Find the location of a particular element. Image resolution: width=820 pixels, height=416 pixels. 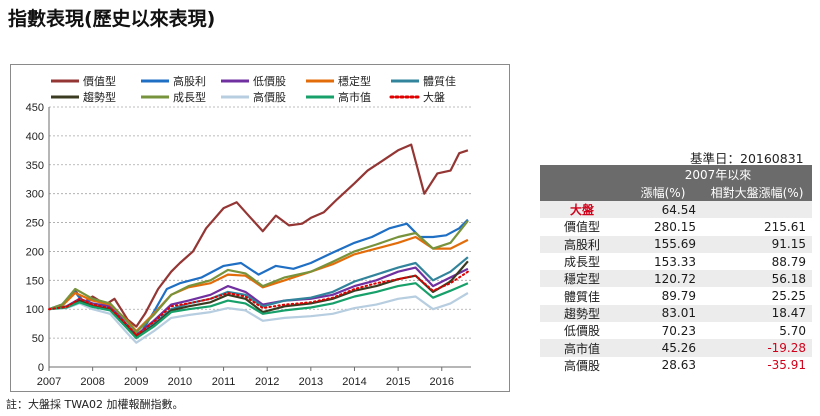

legend-label: 穩定型 is located at coordinates (354, 81).